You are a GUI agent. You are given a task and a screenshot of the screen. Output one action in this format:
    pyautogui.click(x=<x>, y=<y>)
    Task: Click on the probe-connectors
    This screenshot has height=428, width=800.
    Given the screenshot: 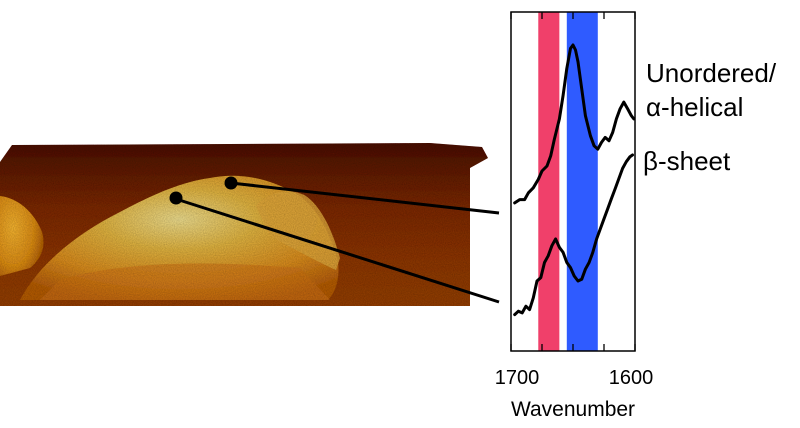 What is the action you would take?
    pyautogui.click(x=334, y=240)
    